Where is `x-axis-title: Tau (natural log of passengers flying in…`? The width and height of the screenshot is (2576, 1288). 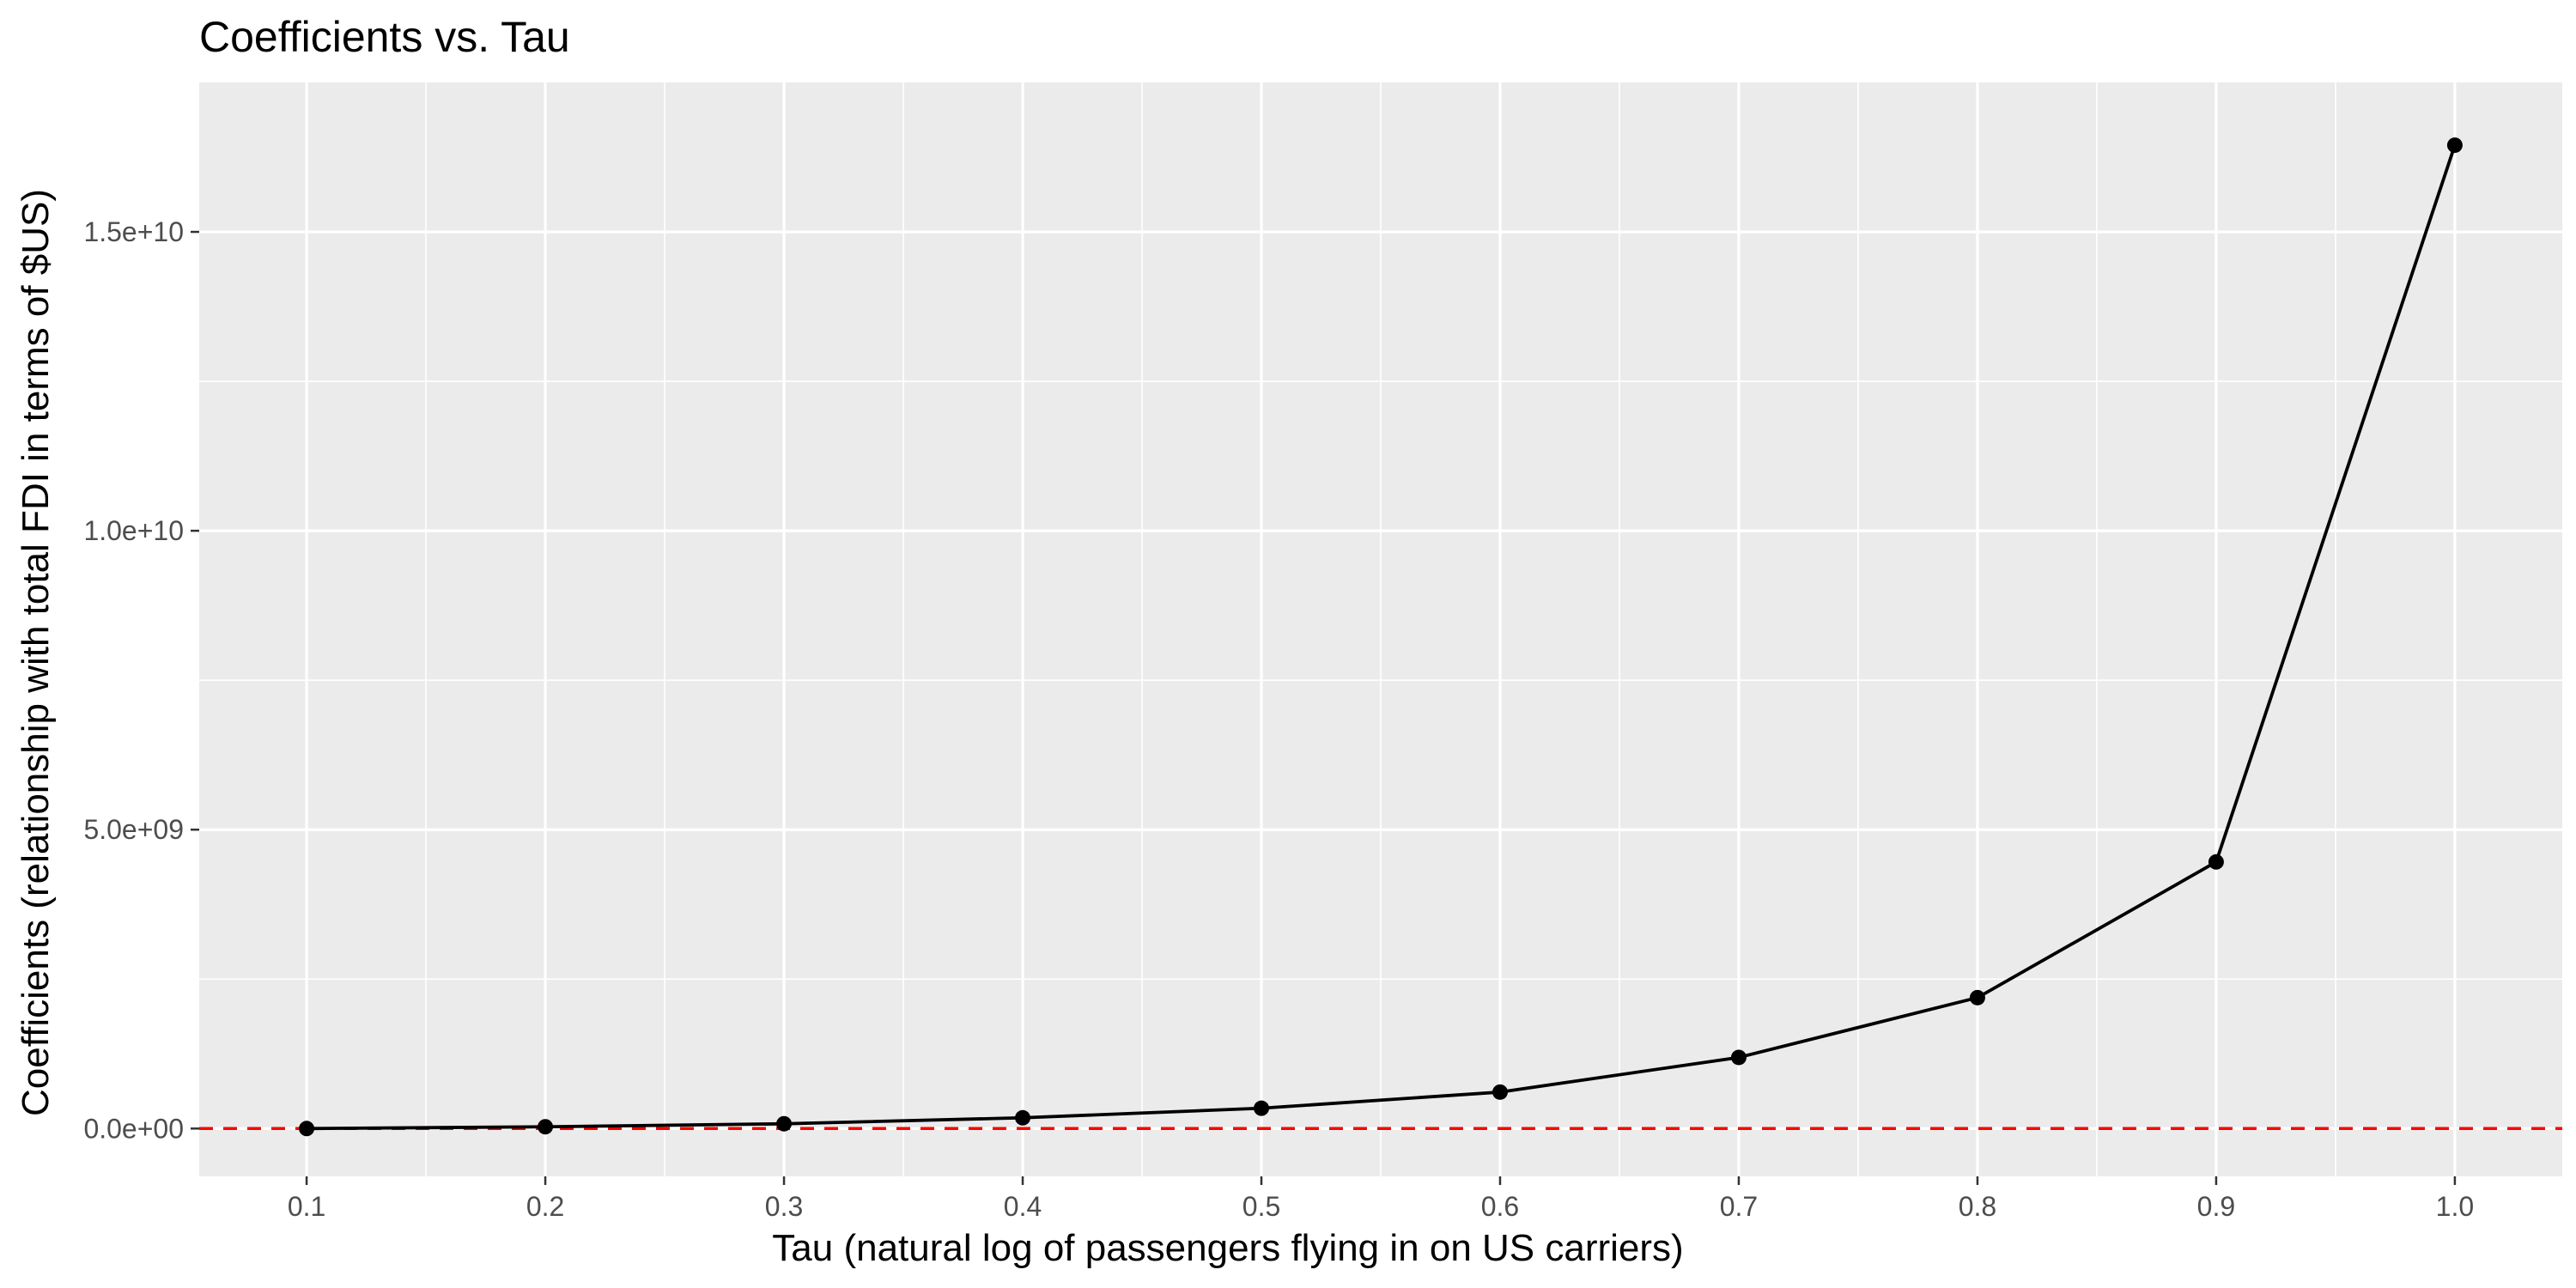
x-axis-title: Tau (natural log of passengers flying in… is located at coordinates (1228, 1248).